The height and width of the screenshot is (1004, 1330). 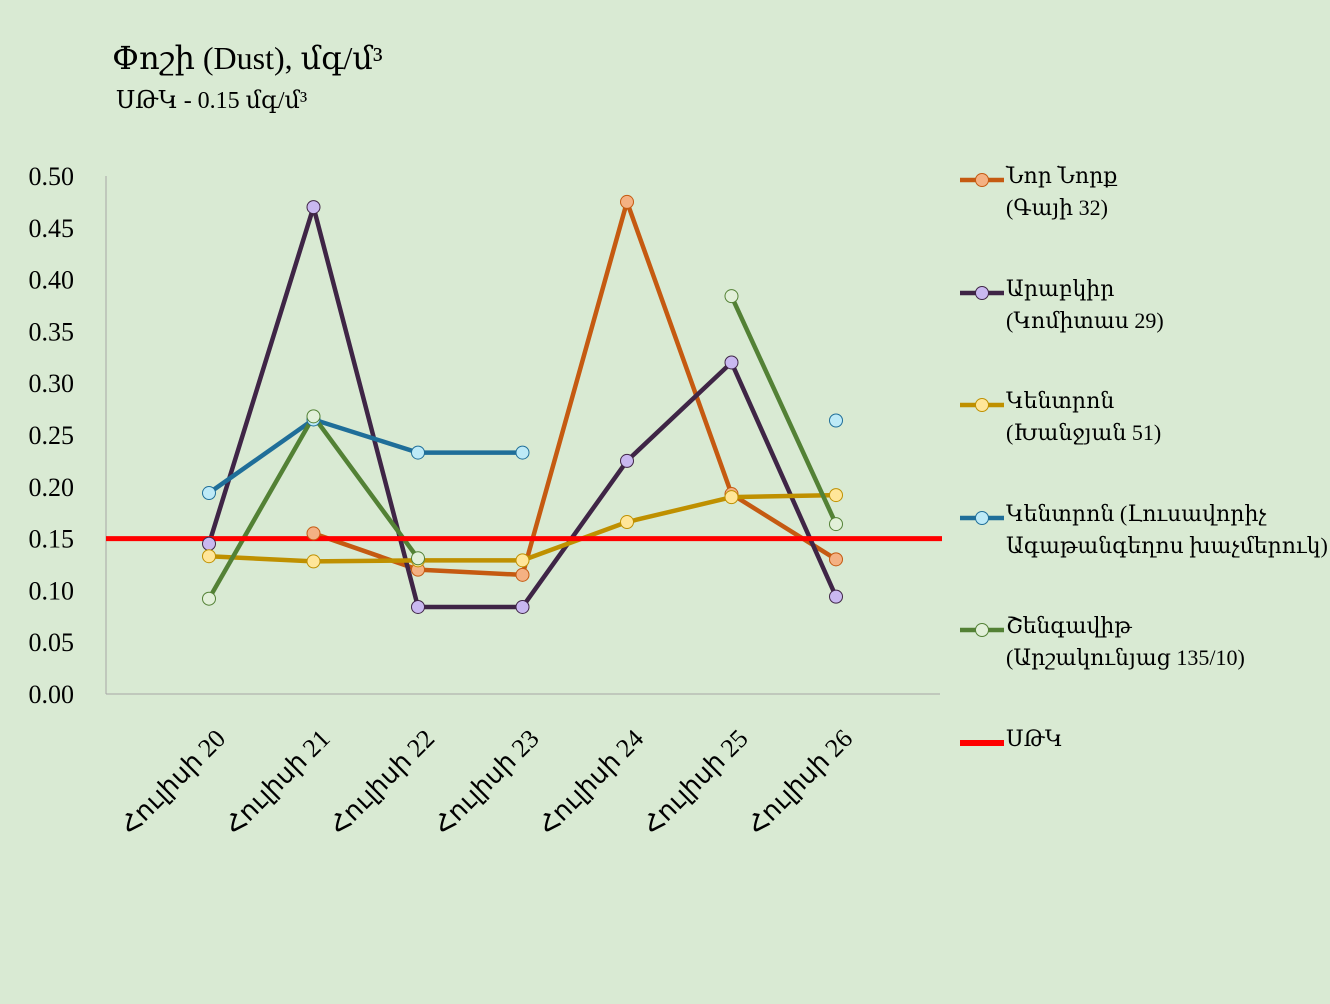 What do you see at coordinates (52, 487) in the screenshot?
I see `y-tick-label: 0.20` at bounding box center [52, 487].